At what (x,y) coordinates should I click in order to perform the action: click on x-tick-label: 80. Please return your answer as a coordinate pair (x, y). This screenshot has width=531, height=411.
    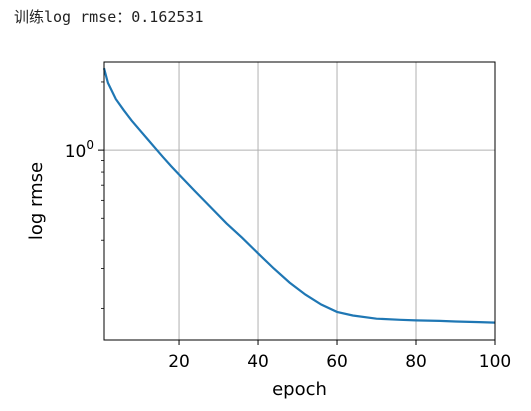
    Looking at the image, I should click on (416, 362).